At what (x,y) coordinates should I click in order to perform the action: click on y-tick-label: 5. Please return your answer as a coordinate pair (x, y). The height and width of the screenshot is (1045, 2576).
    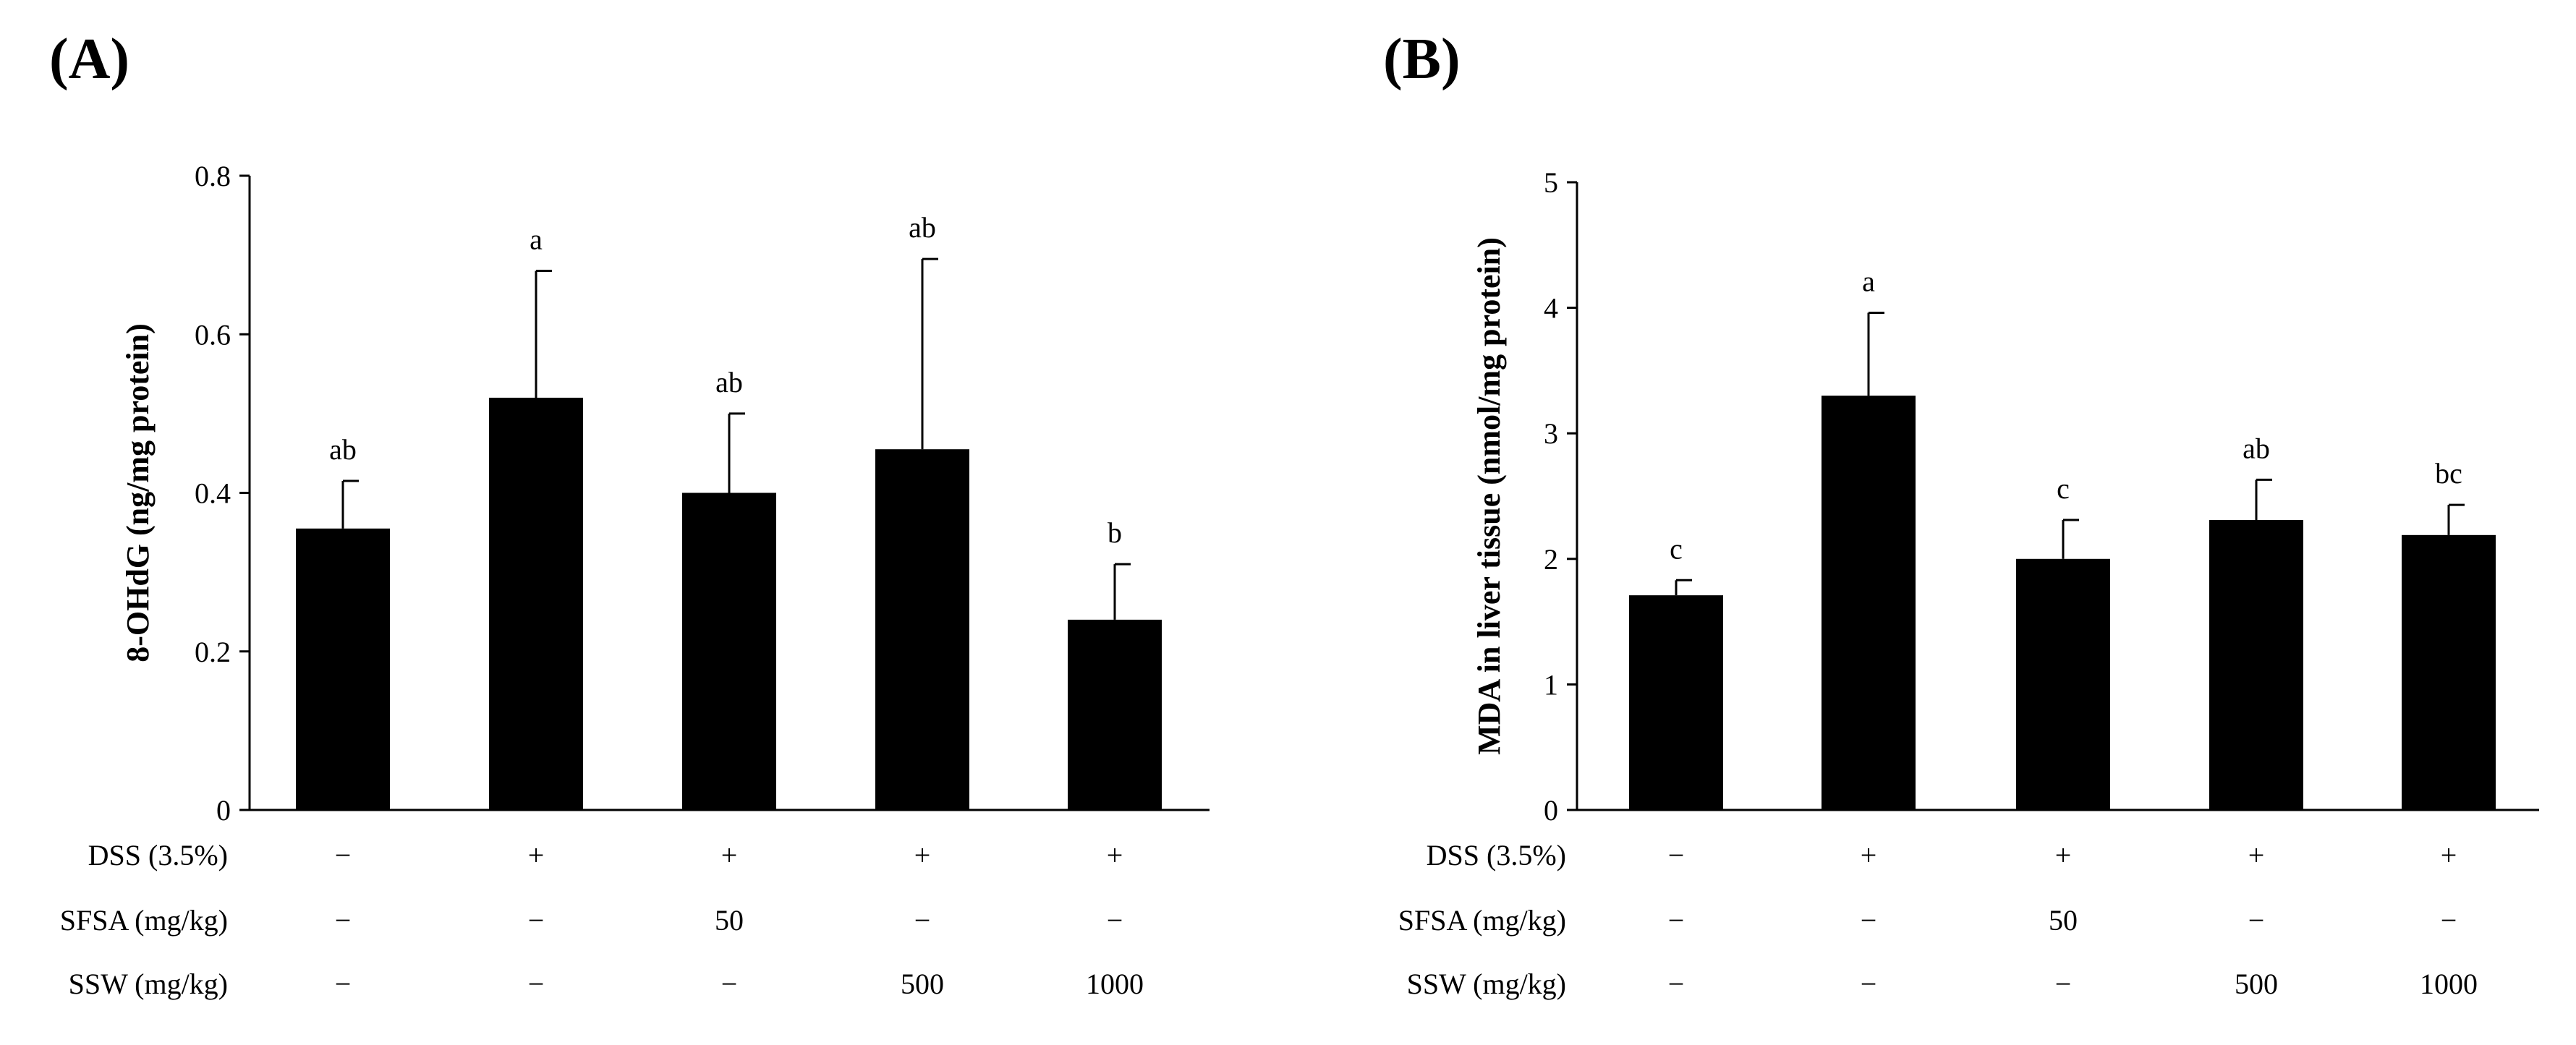
    Looking at the image, I should click on (1551, 182).